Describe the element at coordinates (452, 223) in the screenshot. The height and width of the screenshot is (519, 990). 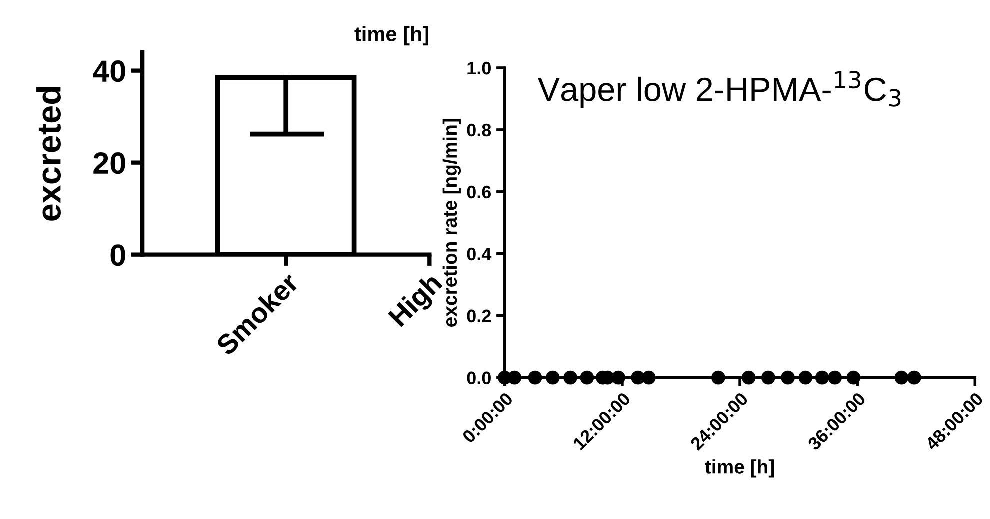
I see `y-axis-title: excretion rate [ng/min]` at that location.